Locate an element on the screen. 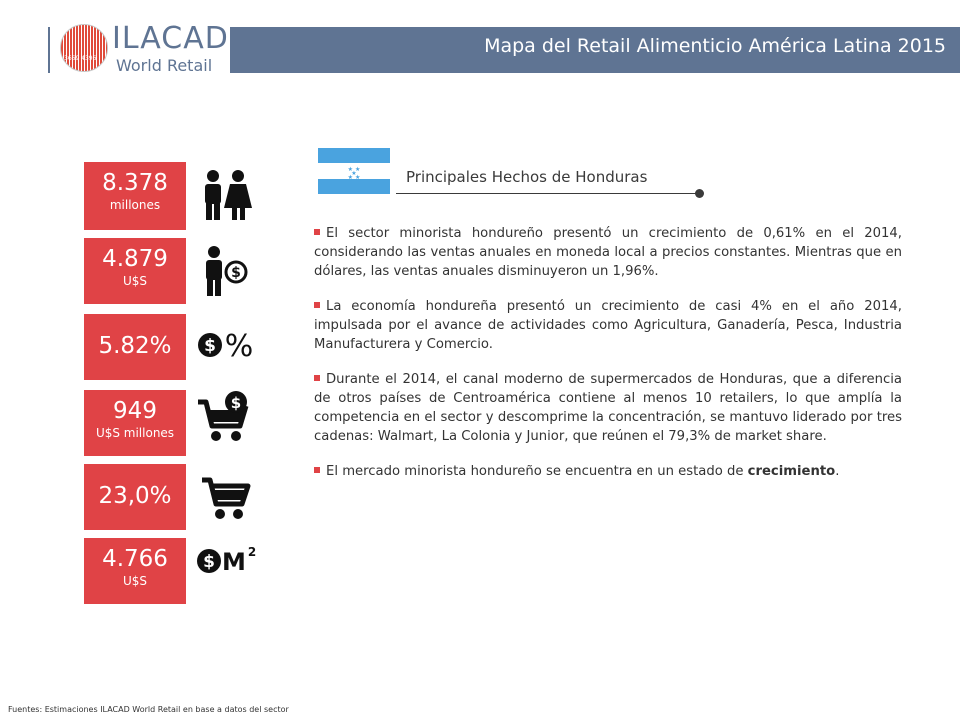  section-divider-dot is located at coordinates (699, 193).